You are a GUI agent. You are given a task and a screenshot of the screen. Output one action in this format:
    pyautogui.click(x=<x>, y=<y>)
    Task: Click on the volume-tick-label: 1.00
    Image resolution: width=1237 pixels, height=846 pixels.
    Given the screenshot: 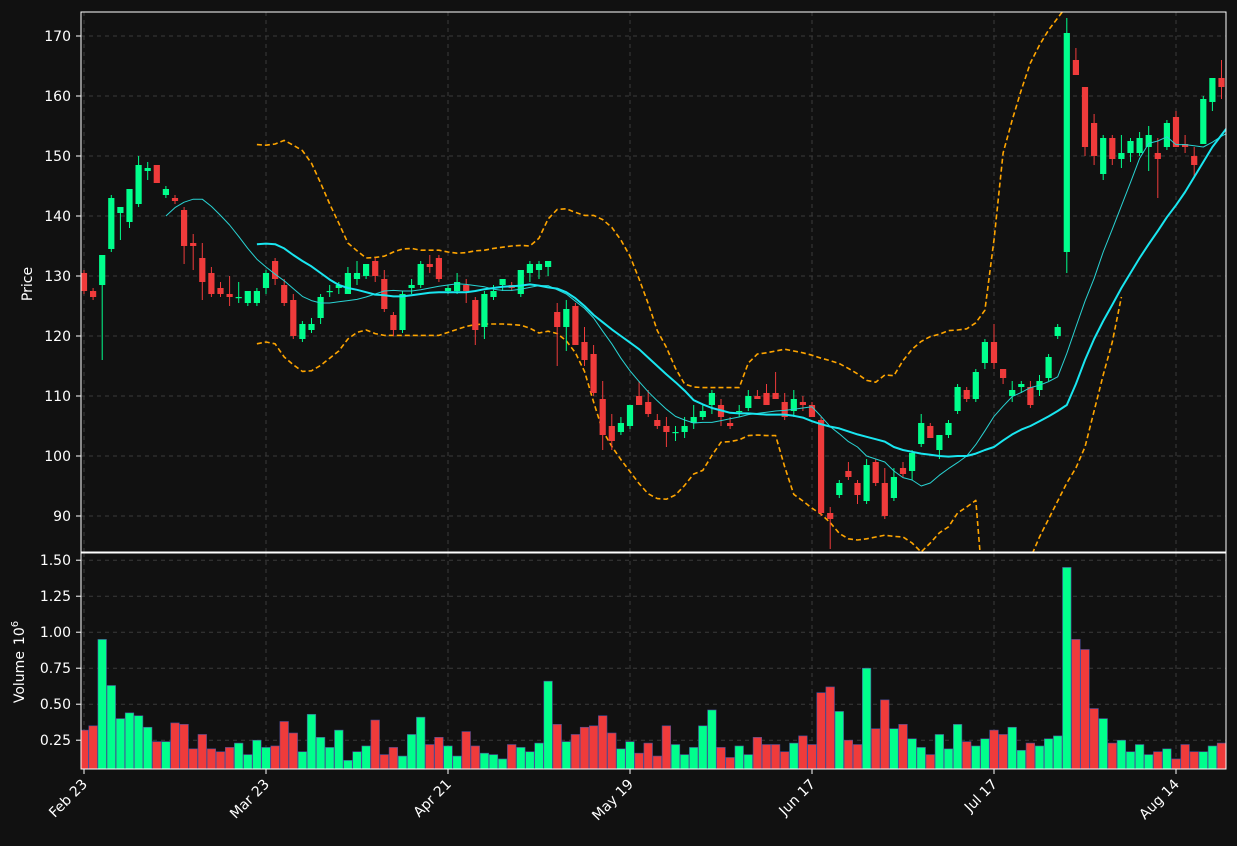 What is the action you would take?
    pyautogui.click(x=55, y=633)
    